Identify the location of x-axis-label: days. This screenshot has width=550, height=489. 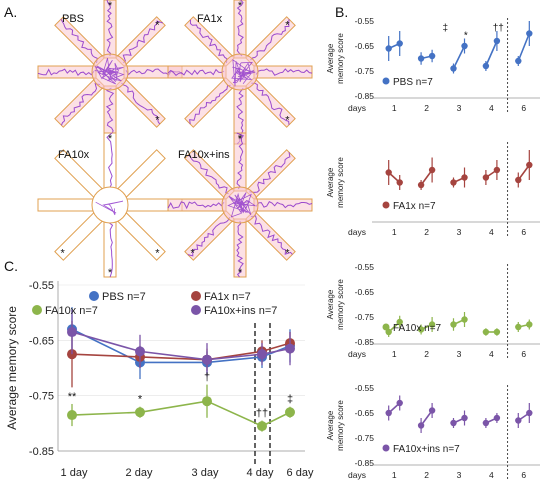
(357, 232).